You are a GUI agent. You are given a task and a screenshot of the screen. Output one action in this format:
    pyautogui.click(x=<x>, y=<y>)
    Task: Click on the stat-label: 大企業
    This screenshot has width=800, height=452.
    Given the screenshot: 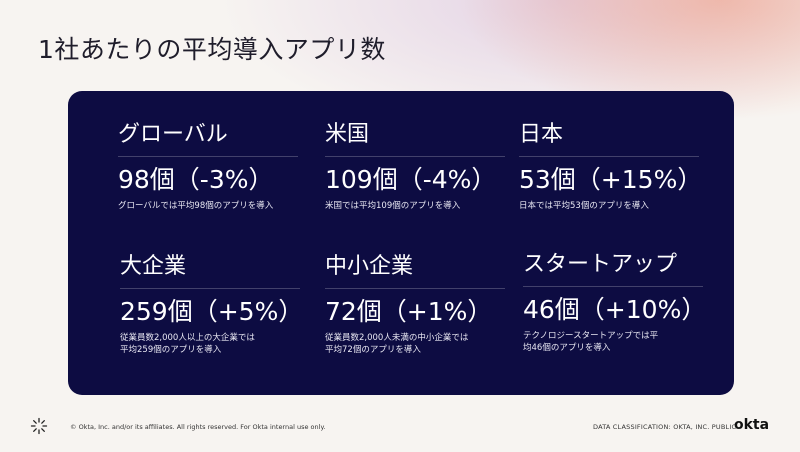 What is the action you would take?
    pyautogui.click(x=153, y=266)
    